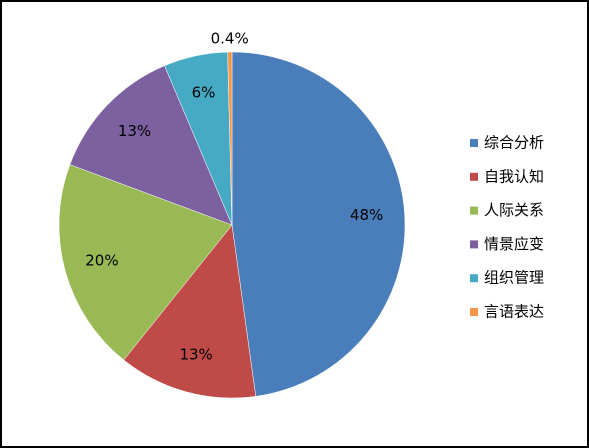 Image resolution: width=589 pixels, height=448 pixels. What do you see at coordinates (514, 143) in the screenshot?
I see `legend-label: 综合分析` at bounding box center [514, 143].